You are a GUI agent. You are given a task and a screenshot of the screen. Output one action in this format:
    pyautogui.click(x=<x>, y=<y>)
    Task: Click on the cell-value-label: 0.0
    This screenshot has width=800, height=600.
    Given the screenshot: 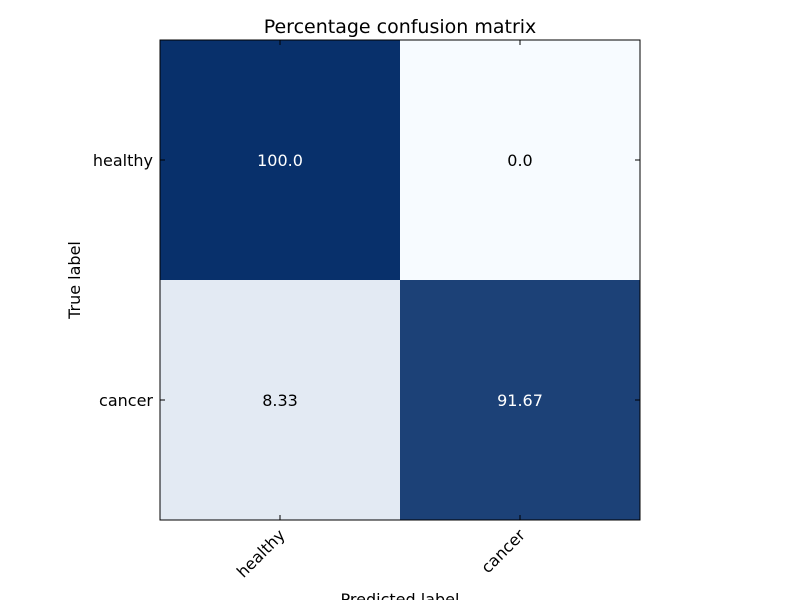 What is the action you would take?
    pyautogui.click(x=519, y=160)
    